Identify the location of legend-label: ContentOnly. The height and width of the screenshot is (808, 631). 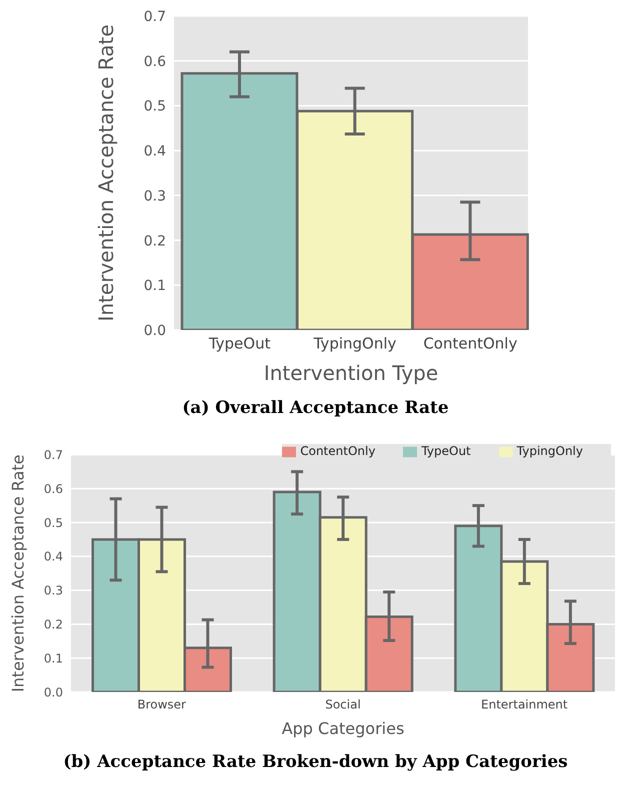
(338, 451).